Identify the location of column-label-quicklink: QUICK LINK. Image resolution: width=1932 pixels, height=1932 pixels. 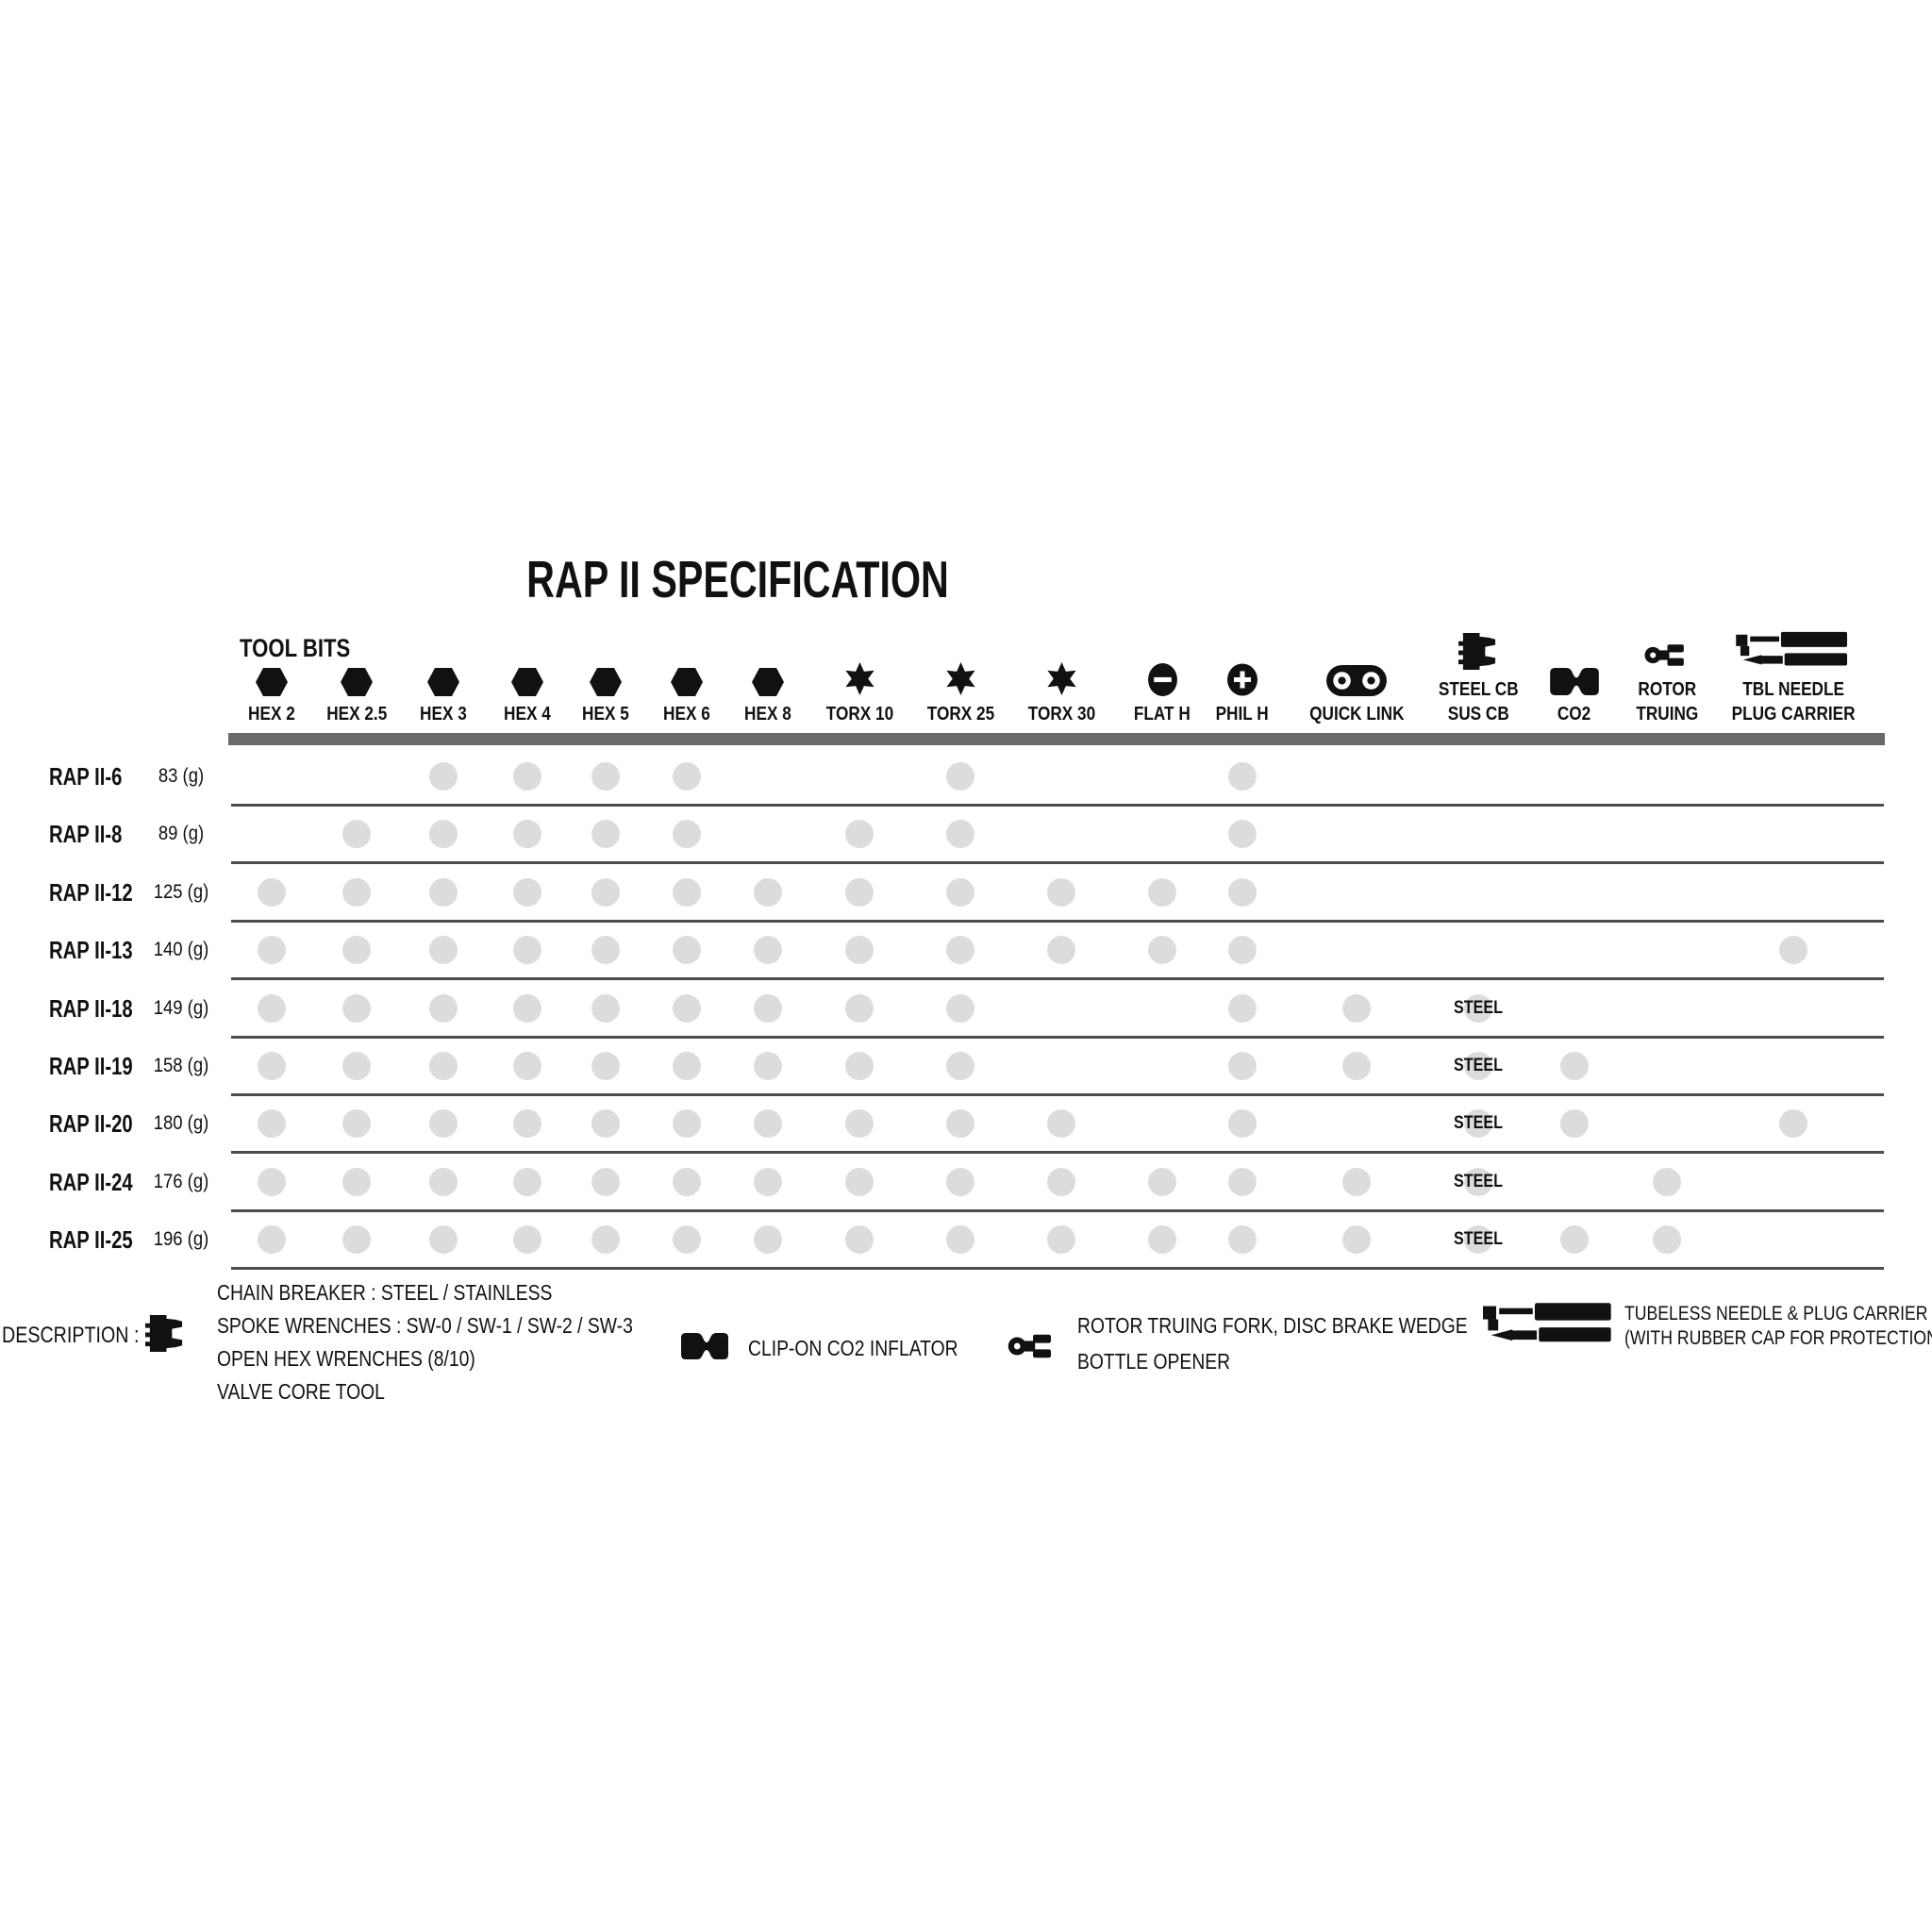
(1356, 714).